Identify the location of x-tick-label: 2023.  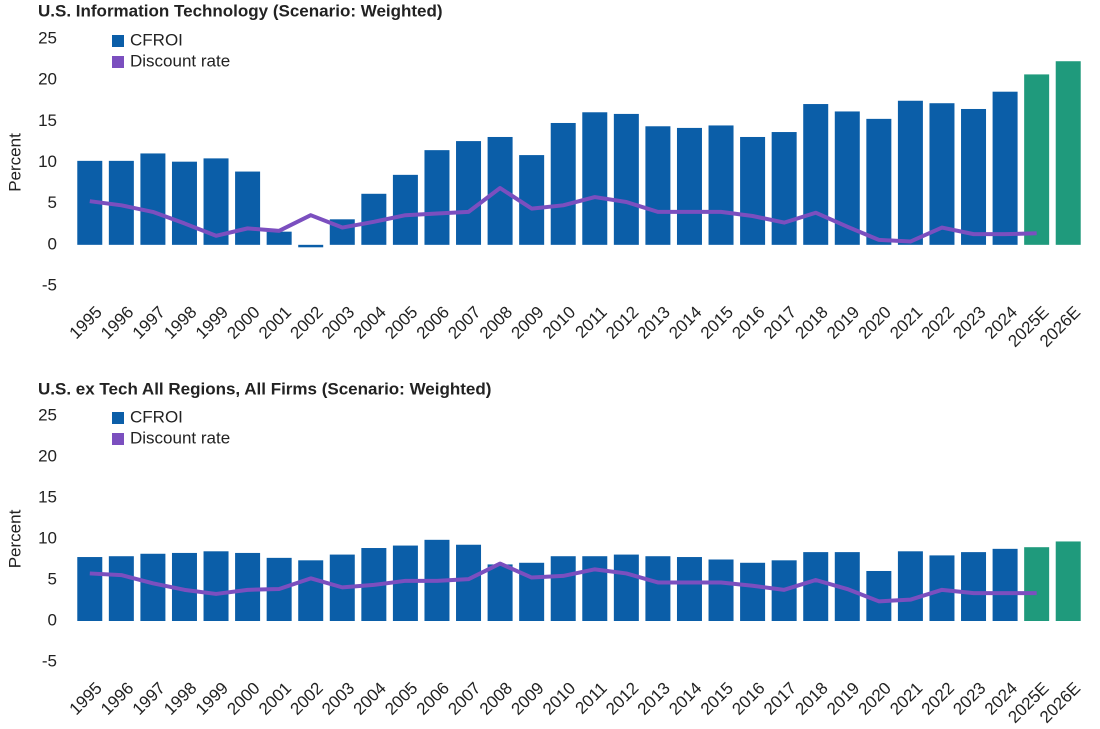
(969, 323).